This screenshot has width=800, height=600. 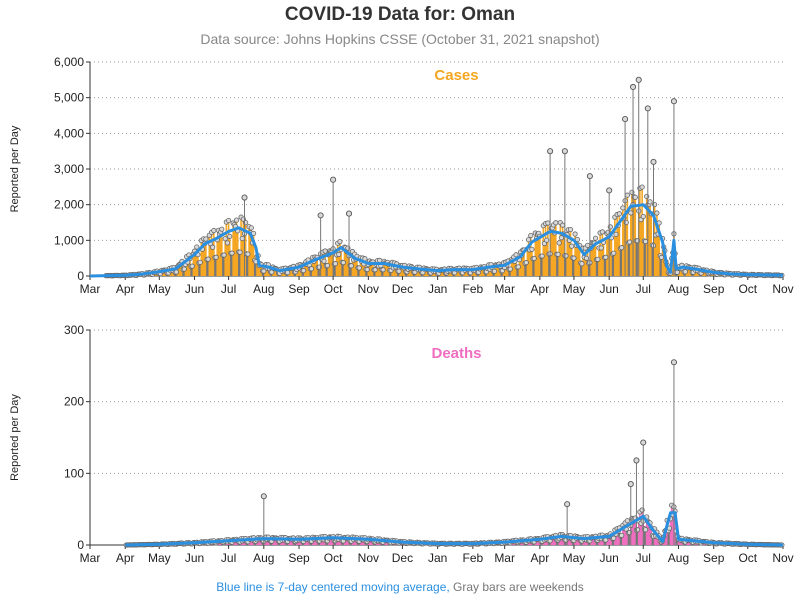 What do you see at coordinates (69, 98) in the screenshot?
I see `y-tick-label: 5,000` at bounding box center [69, 98].